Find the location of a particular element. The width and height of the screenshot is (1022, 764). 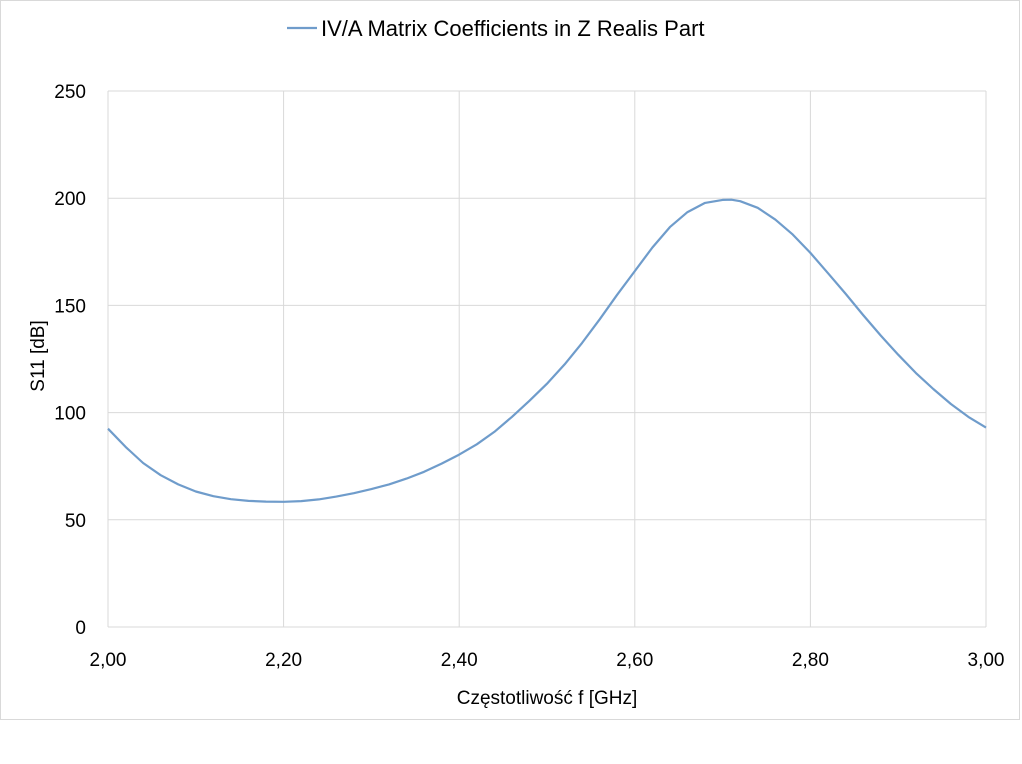

x-tick-label: 2,40 is located at coordinates (459, 660).